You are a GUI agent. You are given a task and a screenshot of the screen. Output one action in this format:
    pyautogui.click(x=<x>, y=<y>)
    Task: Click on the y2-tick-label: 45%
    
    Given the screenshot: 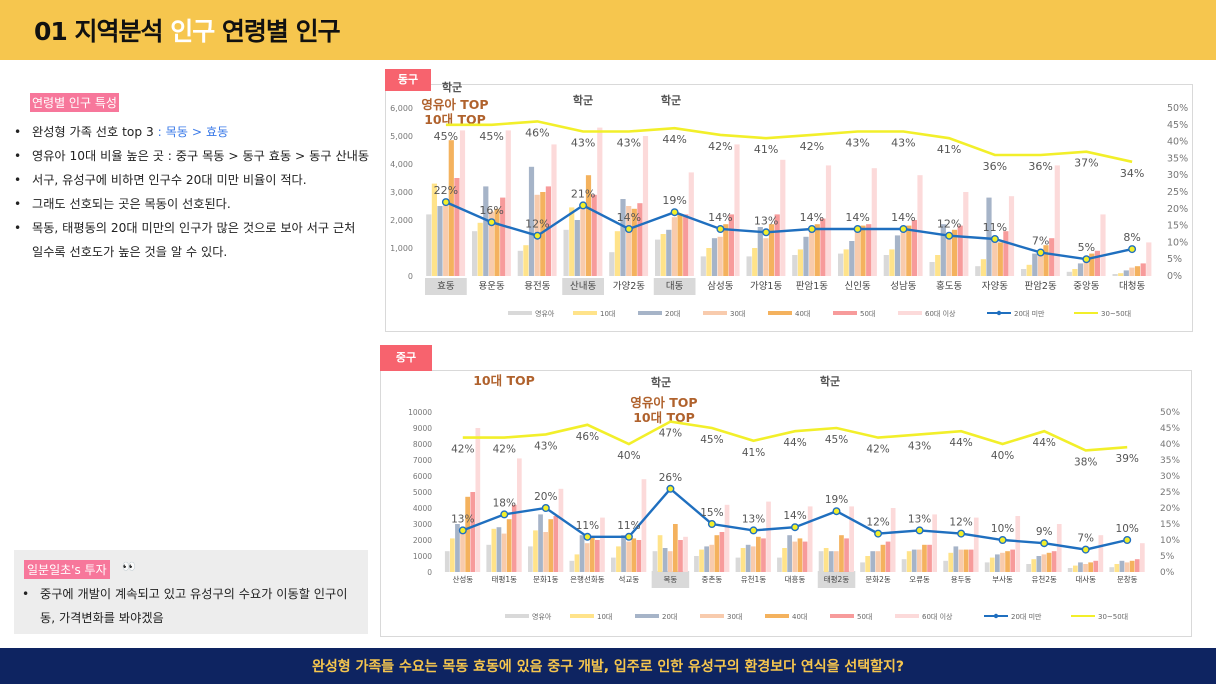 What is the action you would take?
    pyautogui.click(x=1170, y=429)
    